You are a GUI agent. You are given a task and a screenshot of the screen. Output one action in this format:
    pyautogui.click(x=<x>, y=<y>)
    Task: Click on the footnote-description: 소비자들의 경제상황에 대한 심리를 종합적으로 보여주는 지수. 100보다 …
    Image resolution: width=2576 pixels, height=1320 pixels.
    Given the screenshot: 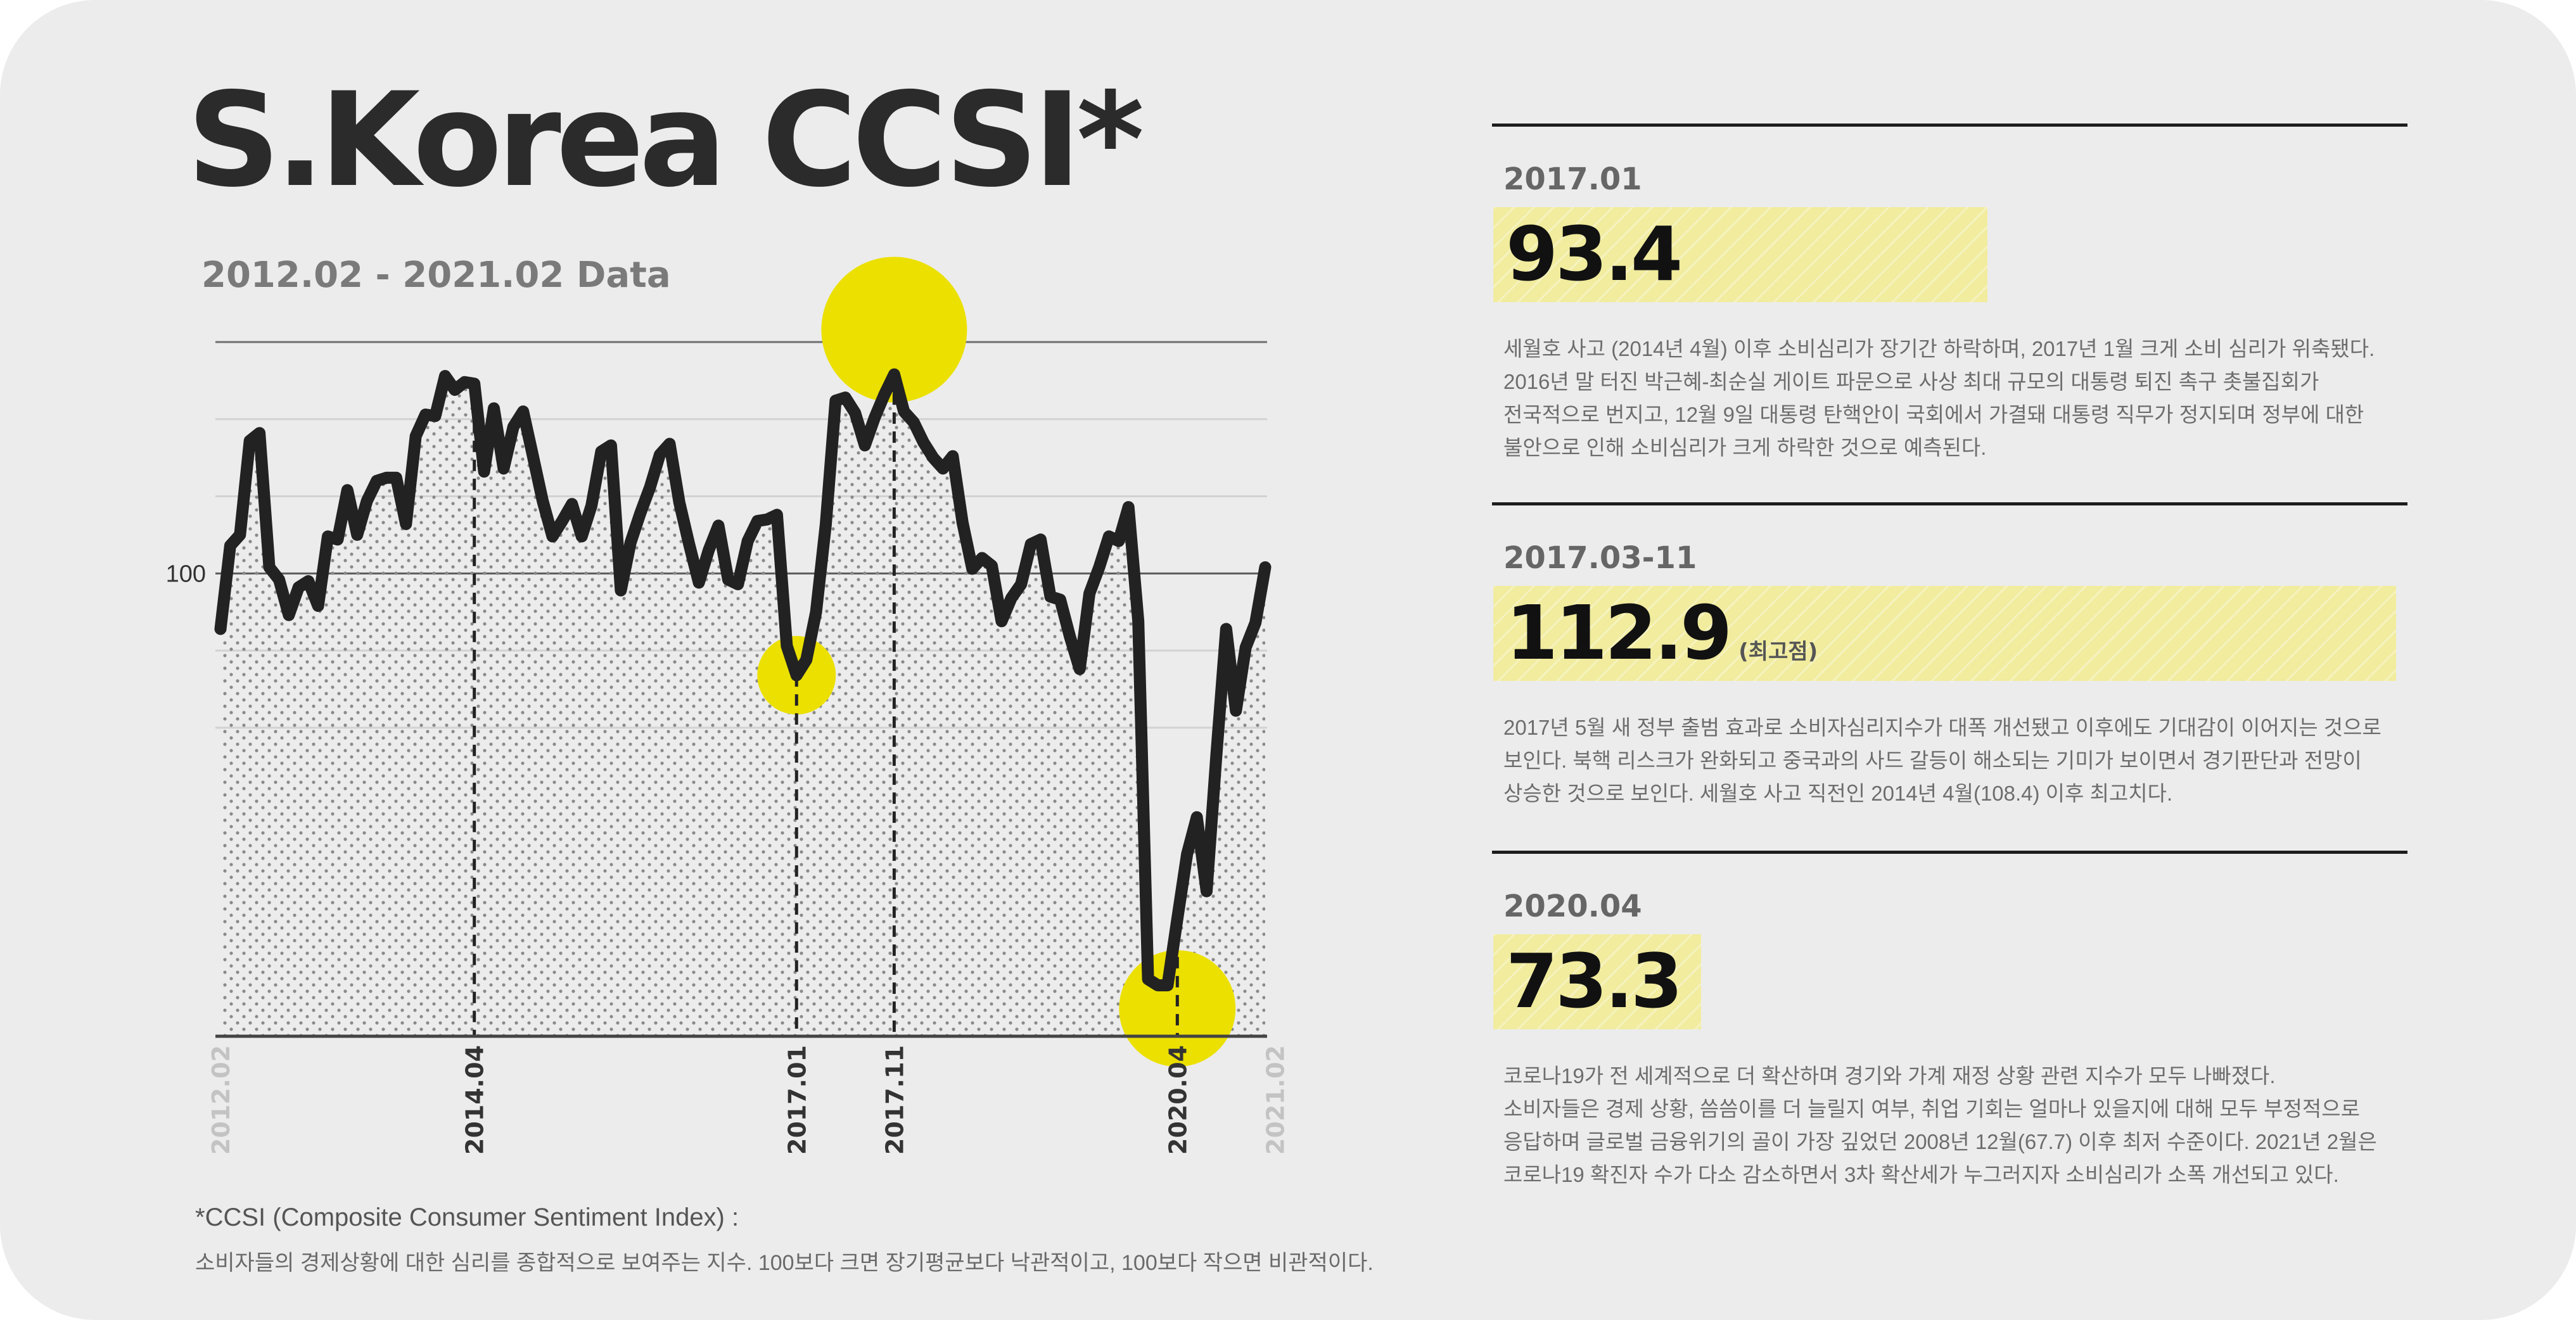 What is the action you would take?
    pyautogui.click(x=784, y=1263)
    